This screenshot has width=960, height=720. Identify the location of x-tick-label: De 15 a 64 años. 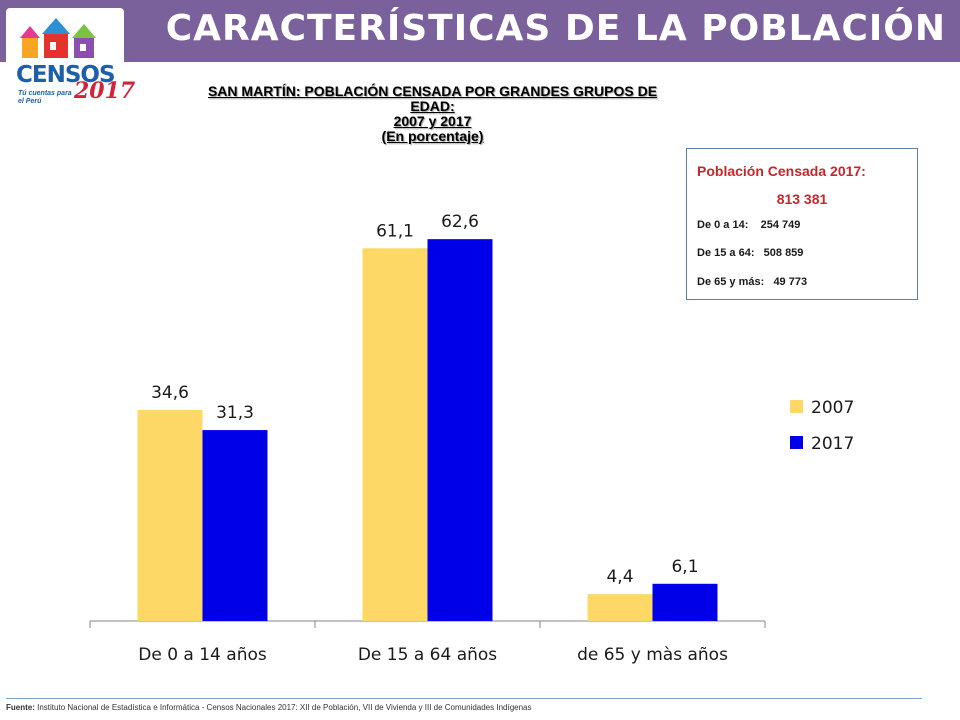
(427, 655).